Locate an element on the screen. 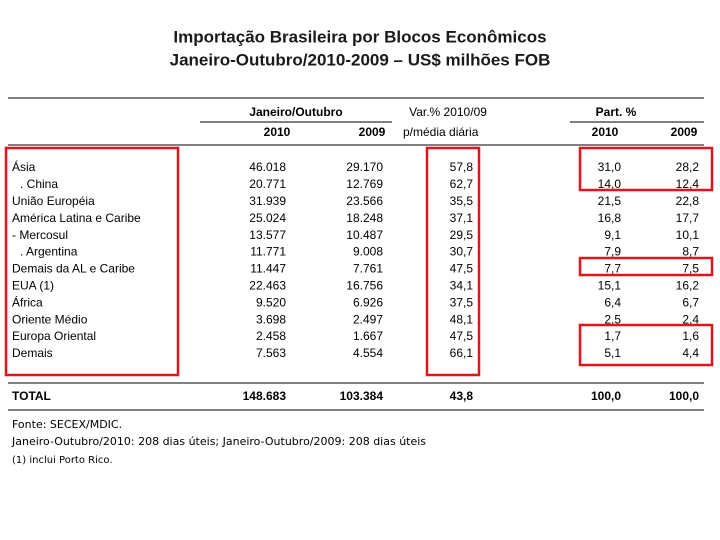 This screenshot has width=720, height=540. row-cell: 18.248 is located at coordinates (364, 218).